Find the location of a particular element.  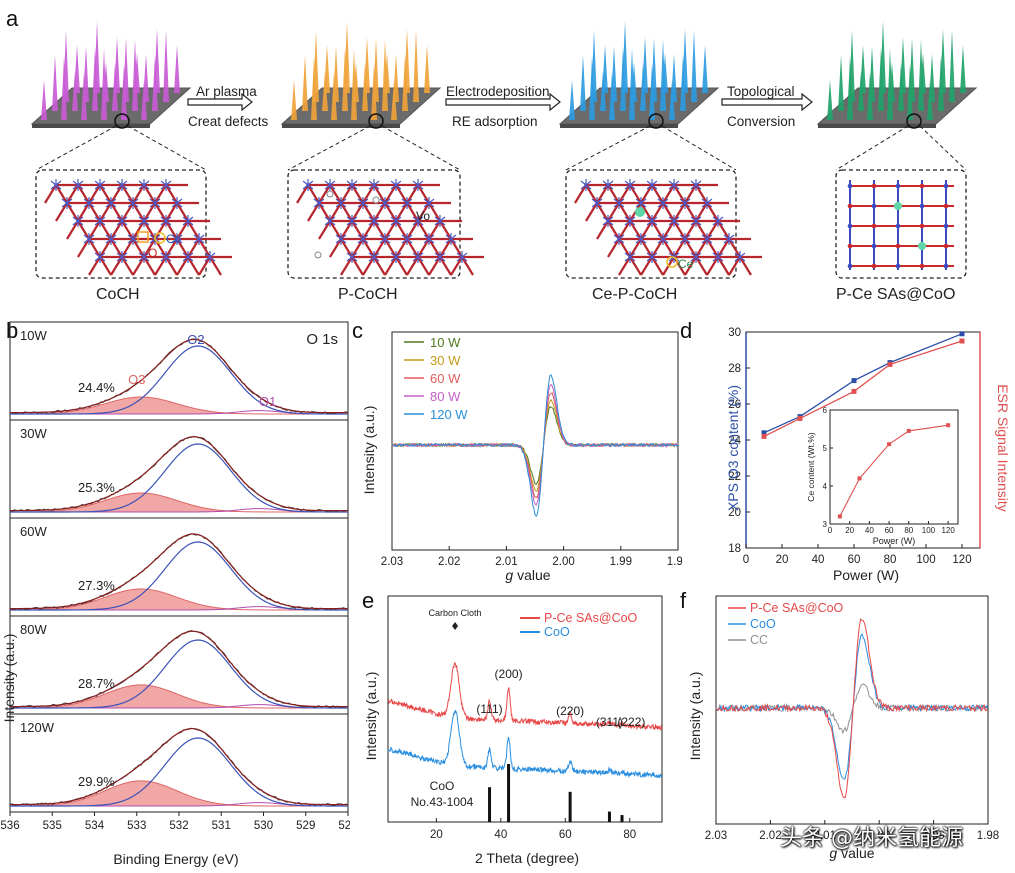

x-tick-label: 120 is located at coordinates (961, 560).